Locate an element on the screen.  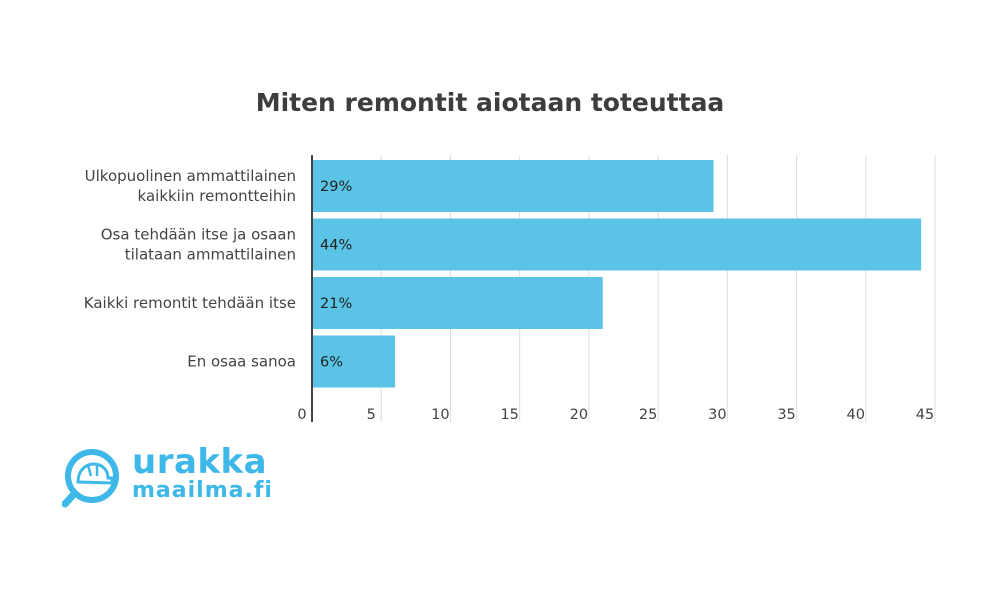
bar-data-label: 29% is located at coordinates (336, 187).